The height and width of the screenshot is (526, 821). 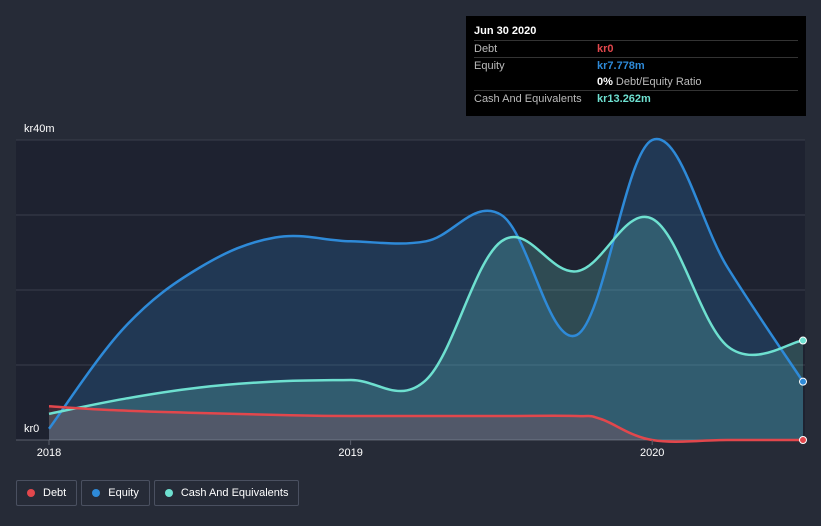 I want to click on tooltip-ratio-spacer, so click(x=535, y=82).